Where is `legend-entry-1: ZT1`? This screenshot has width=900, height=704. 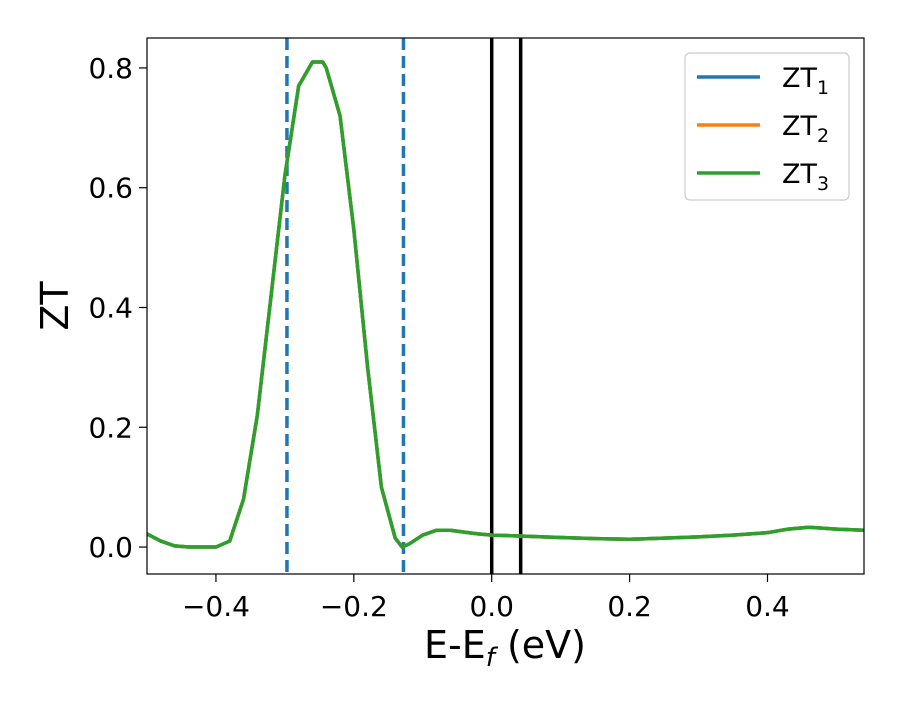 legend-entry-1: ZT1 is located at coordinates (763, 81).